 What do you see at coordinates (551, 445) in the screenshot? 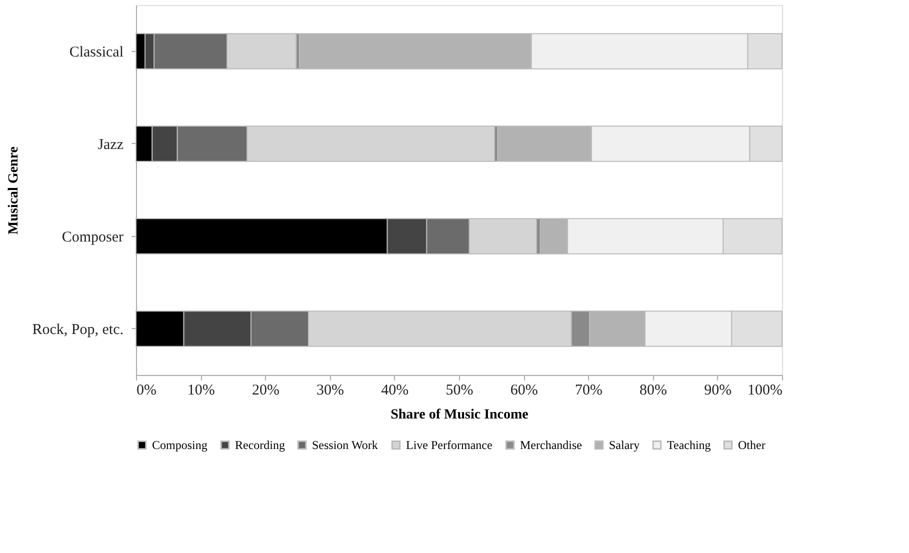
I see `legend-label: Merchandise` at bounding box center [551, 445].